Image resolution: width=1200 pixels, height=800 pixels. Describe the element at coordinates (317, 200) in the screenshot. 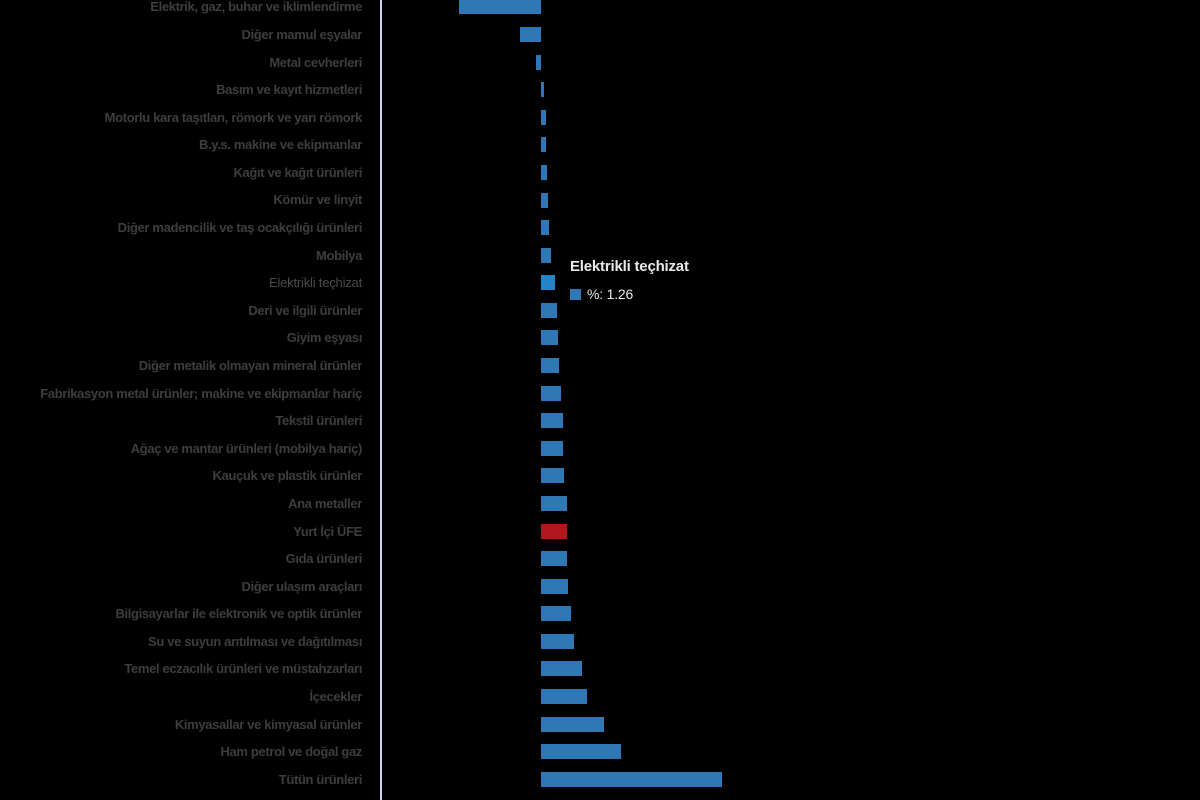

I see `category-label: Kömür ve linyit` at that location.